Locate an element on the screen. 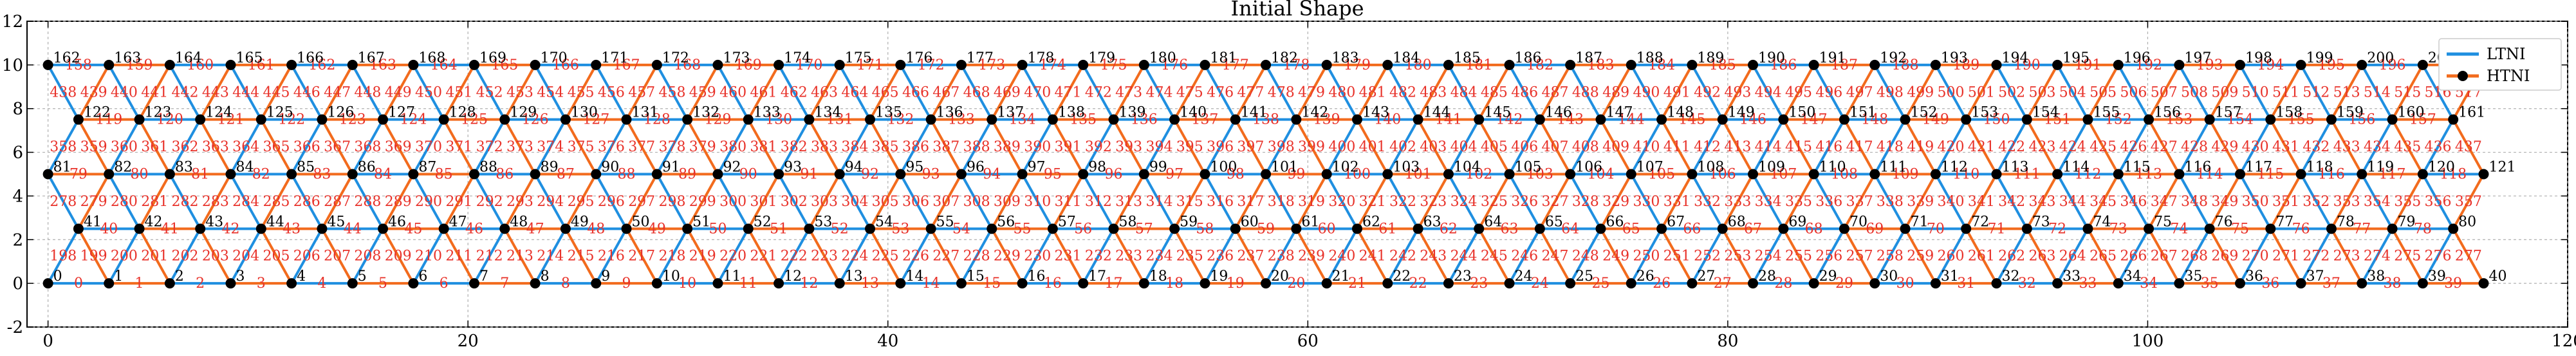 This screenshot has height=356, width=2576. y-tick-label: -2 is located at coordinates (15, 327).